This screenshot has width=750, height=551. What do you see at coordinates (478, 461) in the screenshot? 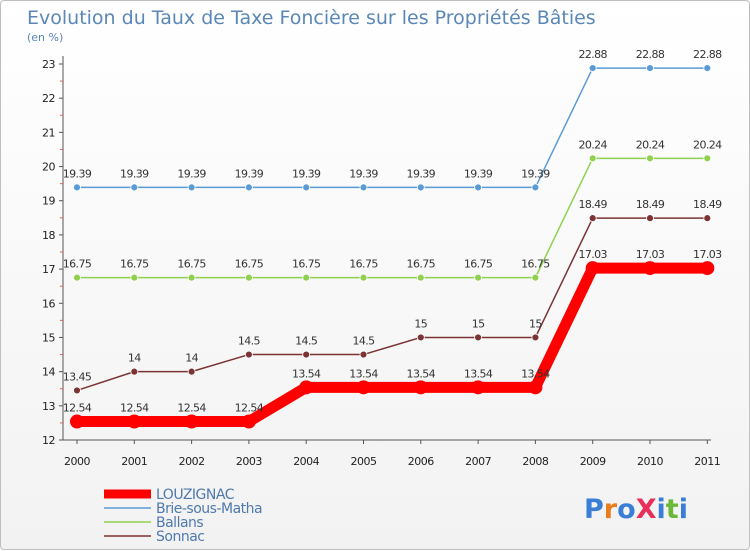
I see `x-tick-label: 2007` at bounding box center [478, 461].